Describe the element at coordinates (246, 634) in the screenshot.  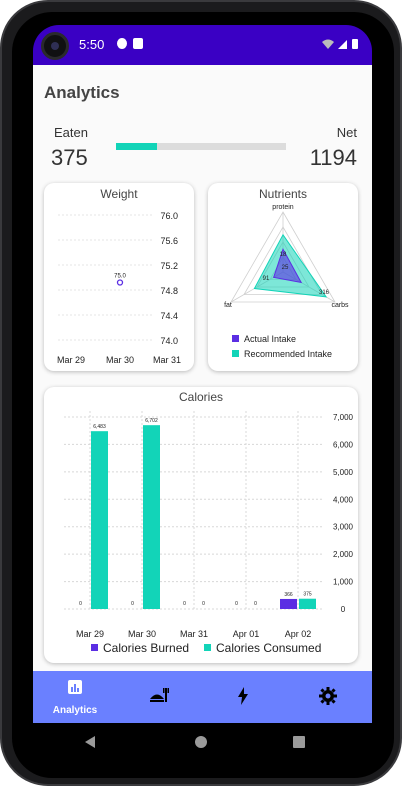
I see `calories-x-tick: Apr 01` at that location.